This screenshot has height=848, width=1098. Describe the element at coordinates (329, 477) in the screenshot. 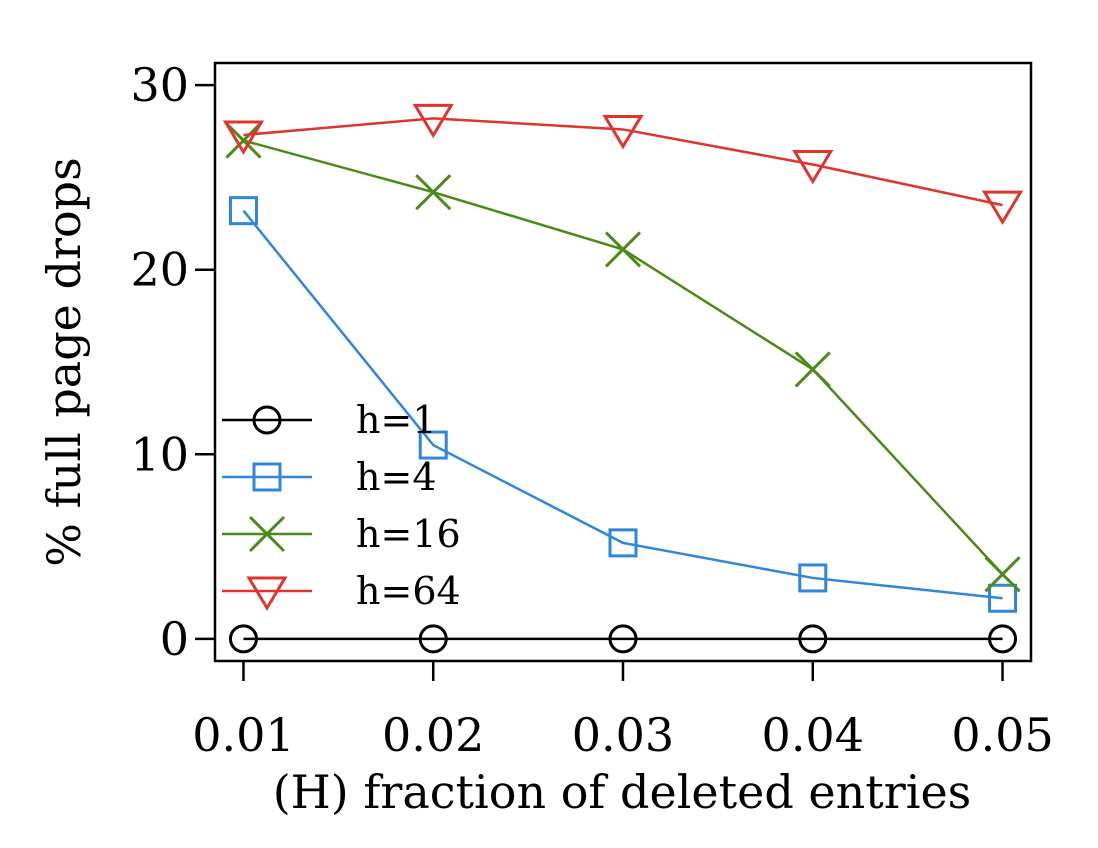

I see `legend-entry-h-4: h=4` at that location.